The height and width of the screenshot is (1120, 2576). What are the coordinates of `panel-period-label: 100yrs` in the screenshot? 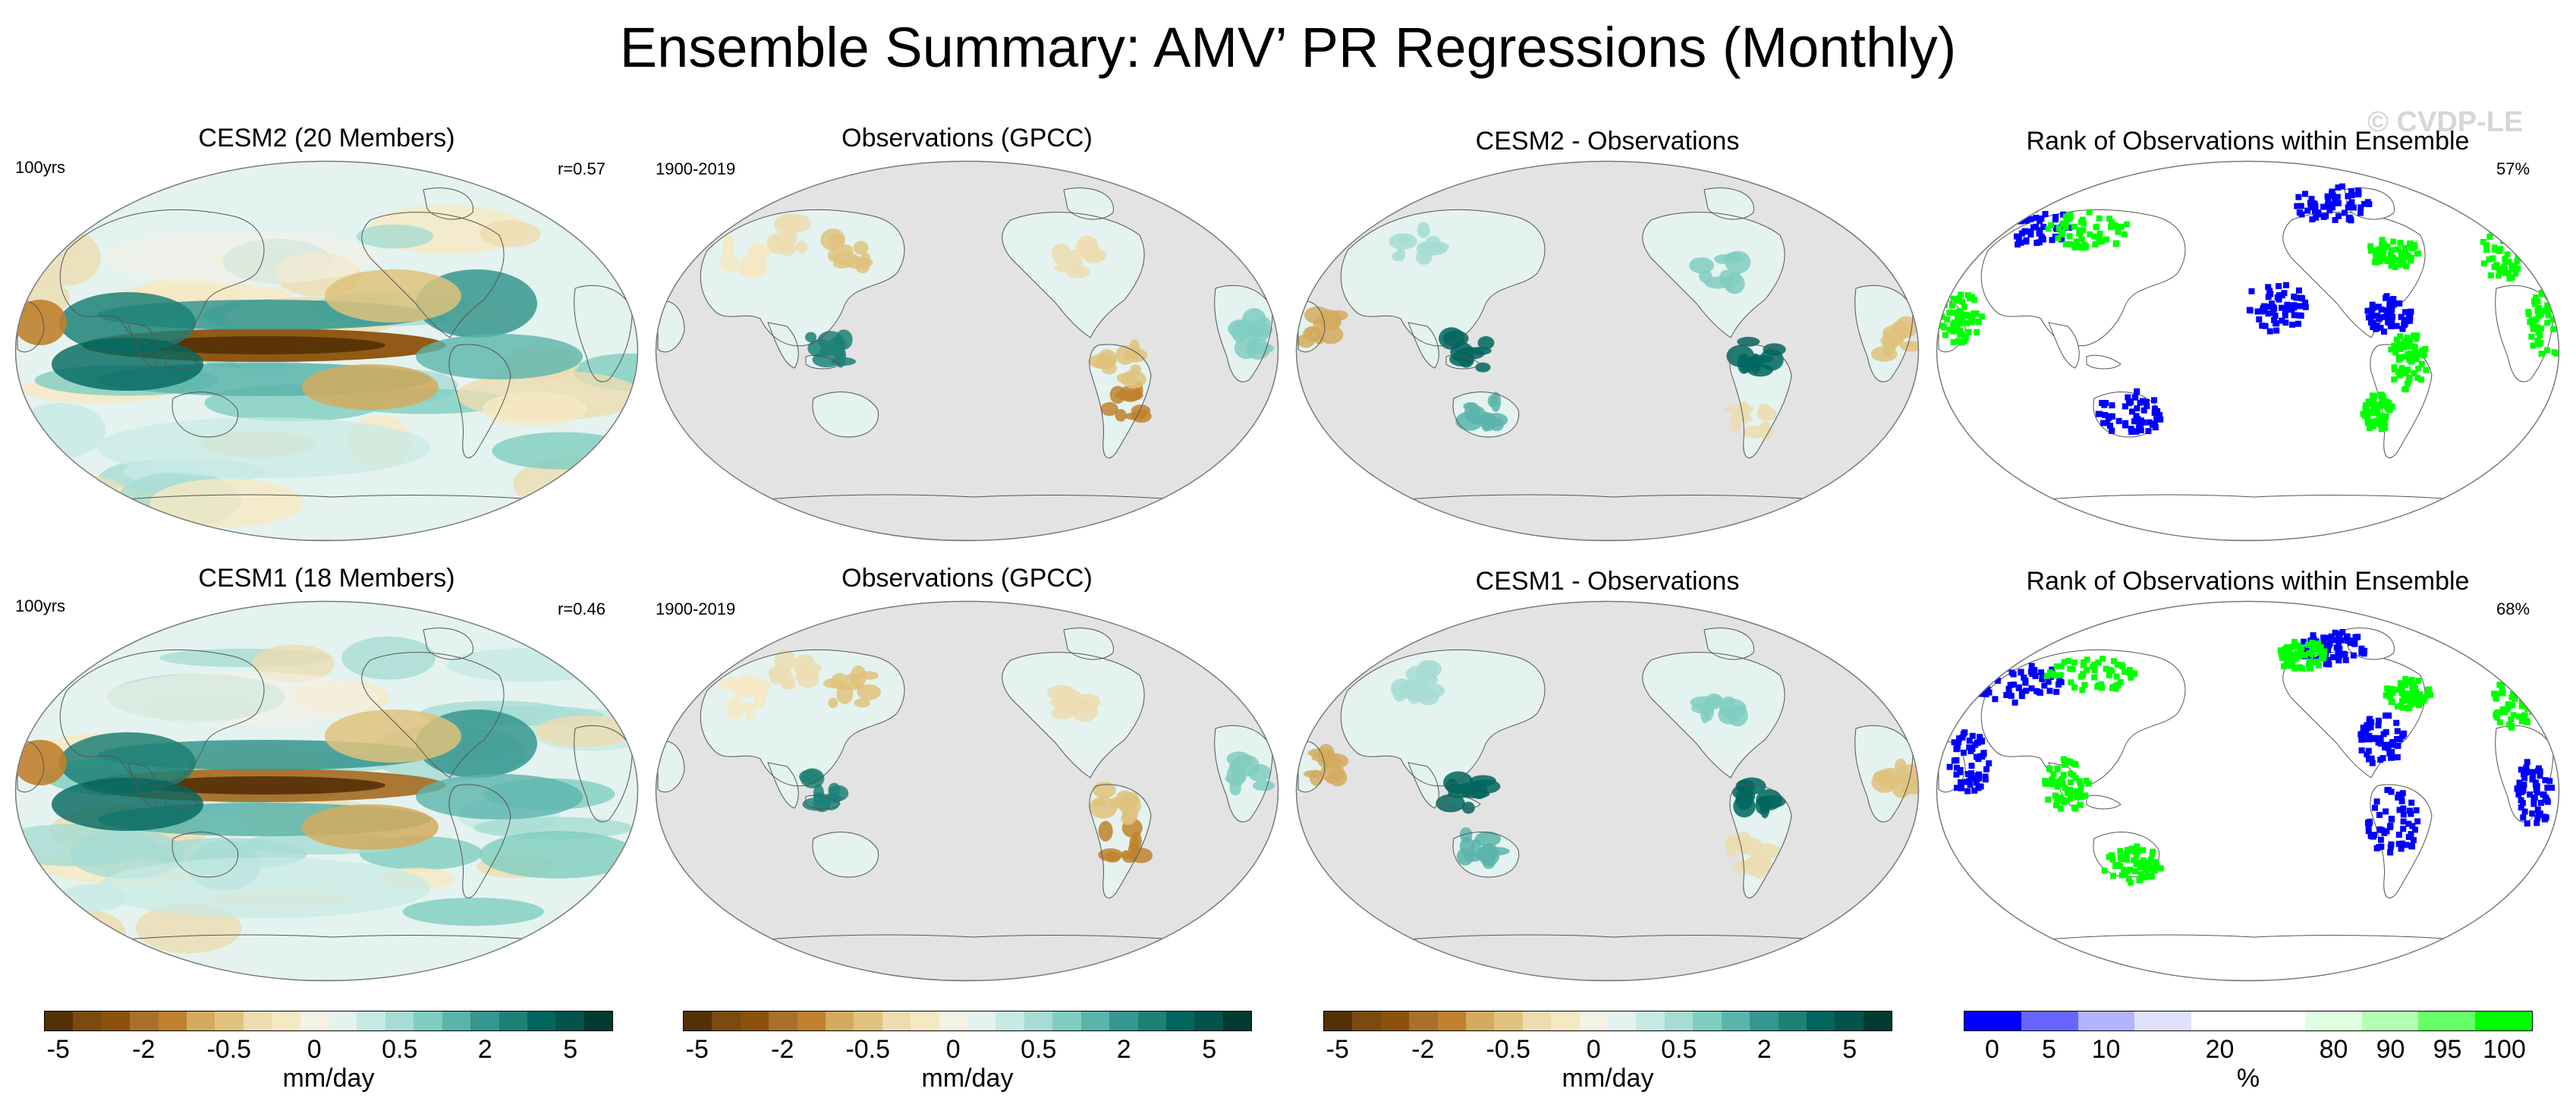 It's located at (40, 605).